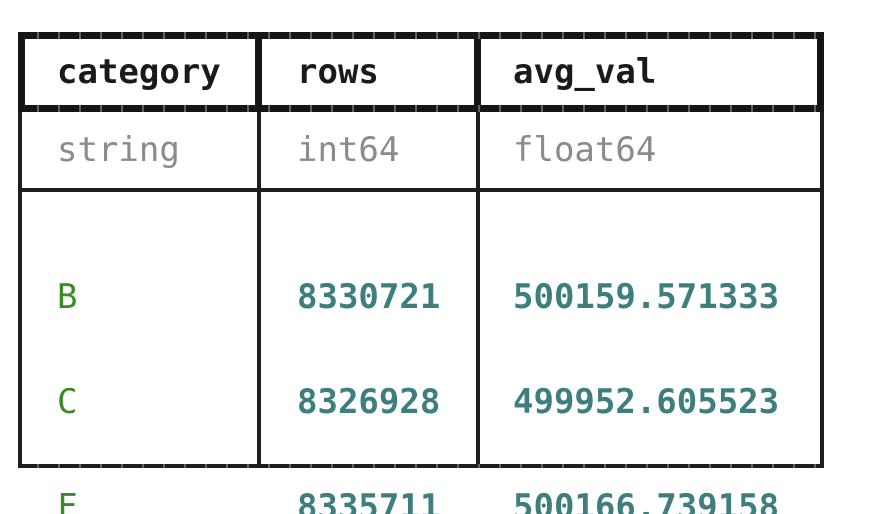 This screenshot has width=876, height=514. Describe the element at coordinates (338, 72) in the screenshot. I see `column-header-rows: rows` at that location.